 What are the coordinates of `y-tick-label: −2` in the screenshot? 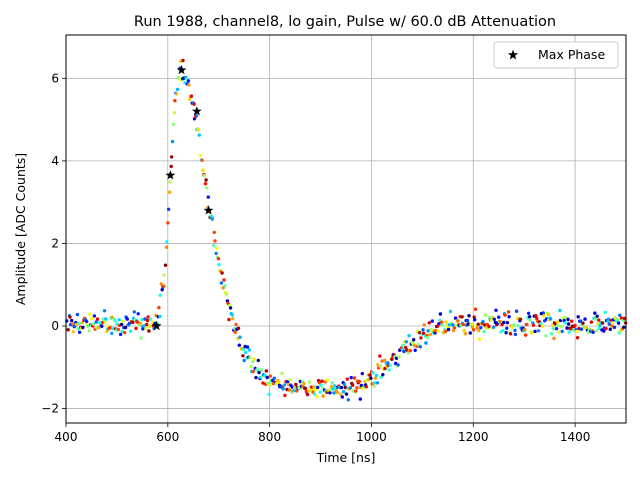 It's located at (50, 409).